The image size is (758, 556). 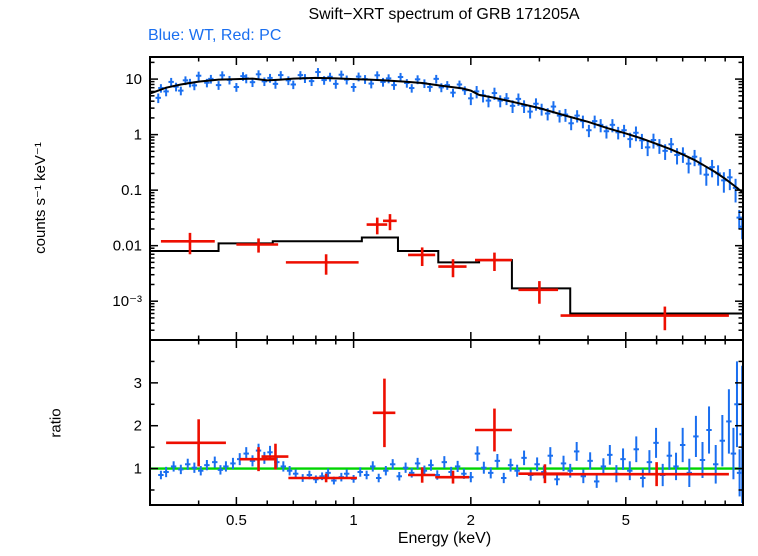 What do you see at coordinates (444, 14) in the screenshot?
I see `chart-title: Swift−XRT spectrum of GRB 171205A` at bounding box center [444, 14].